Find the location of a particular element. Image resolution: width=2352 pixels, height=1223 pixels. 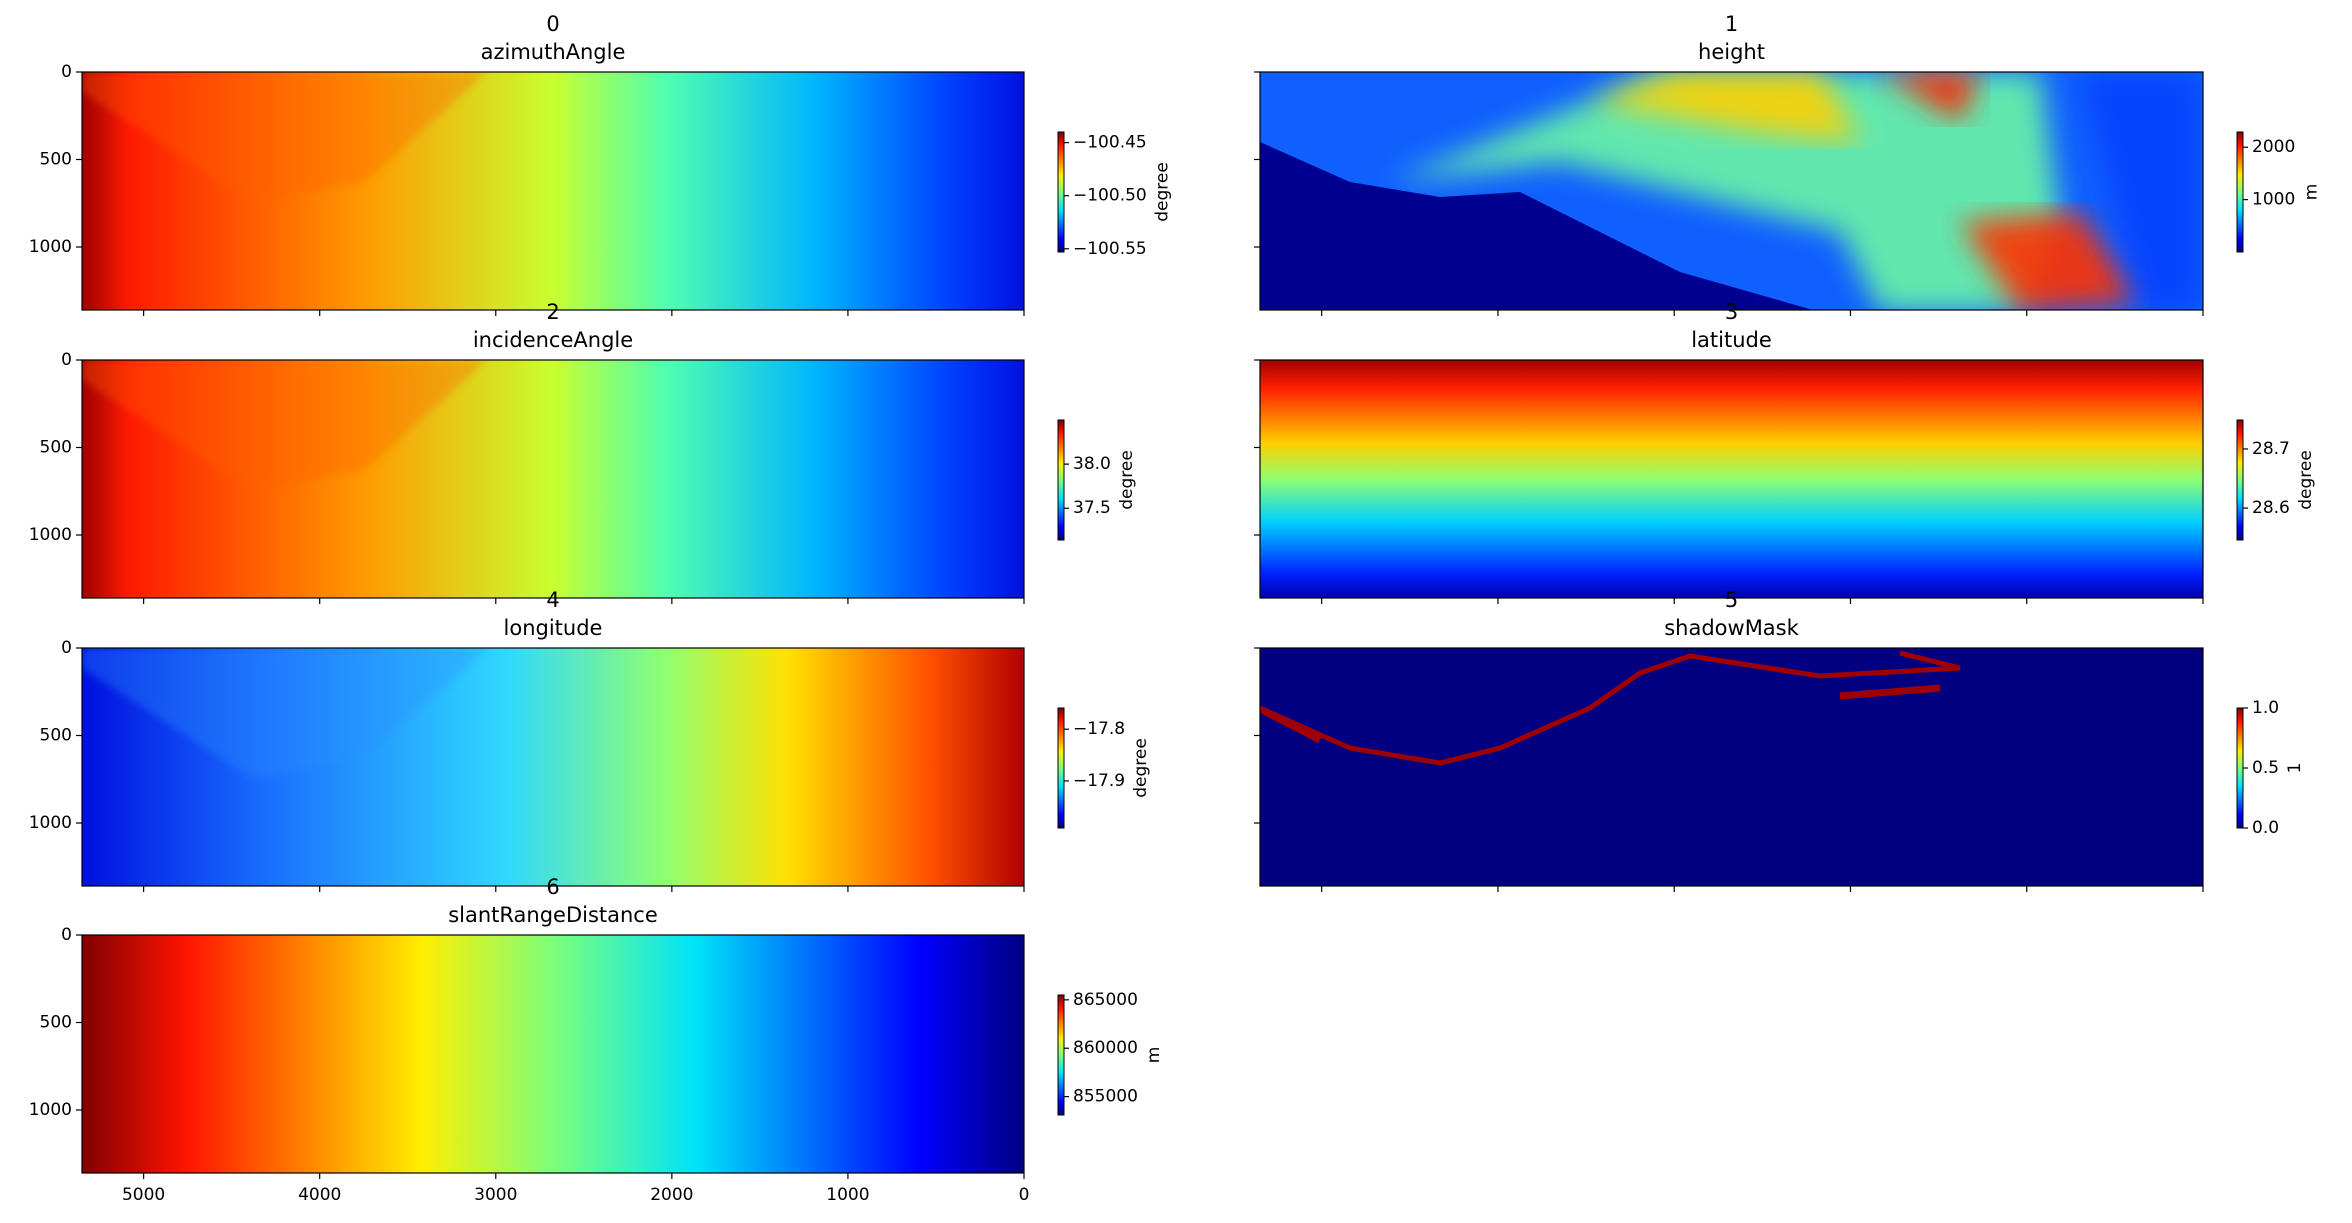

panel: 2 incidenceAngle 0 500 1000 38.0 37.5 degree is located at coordinates (583, 452).